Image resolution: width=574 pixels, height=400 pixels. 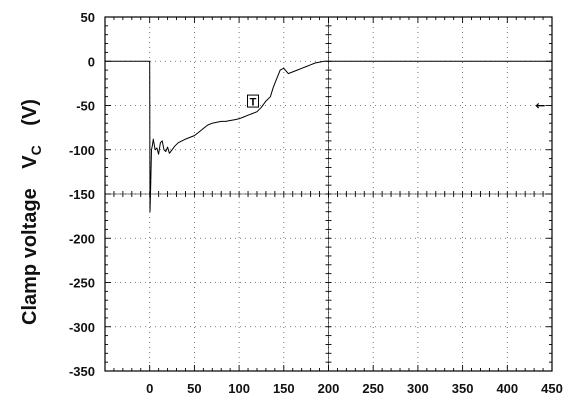 I want to click on y-tick-label: -200, so click(x=82, y=238).